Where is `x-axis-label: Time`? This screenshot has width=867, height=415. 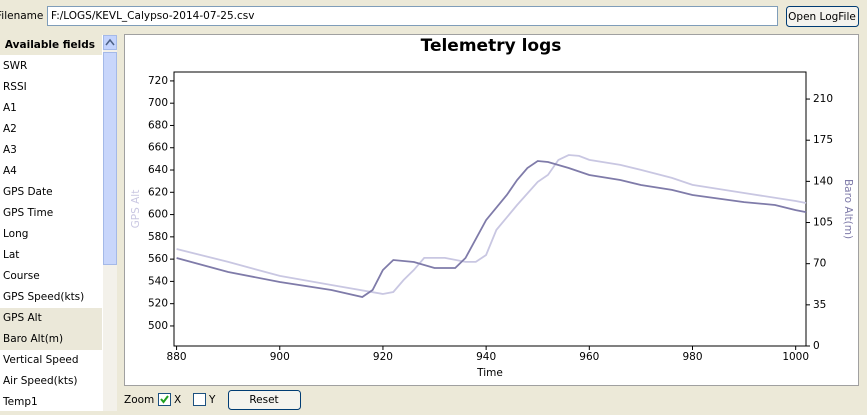 x-axis-label: Time is located at coordinates (489, 373).